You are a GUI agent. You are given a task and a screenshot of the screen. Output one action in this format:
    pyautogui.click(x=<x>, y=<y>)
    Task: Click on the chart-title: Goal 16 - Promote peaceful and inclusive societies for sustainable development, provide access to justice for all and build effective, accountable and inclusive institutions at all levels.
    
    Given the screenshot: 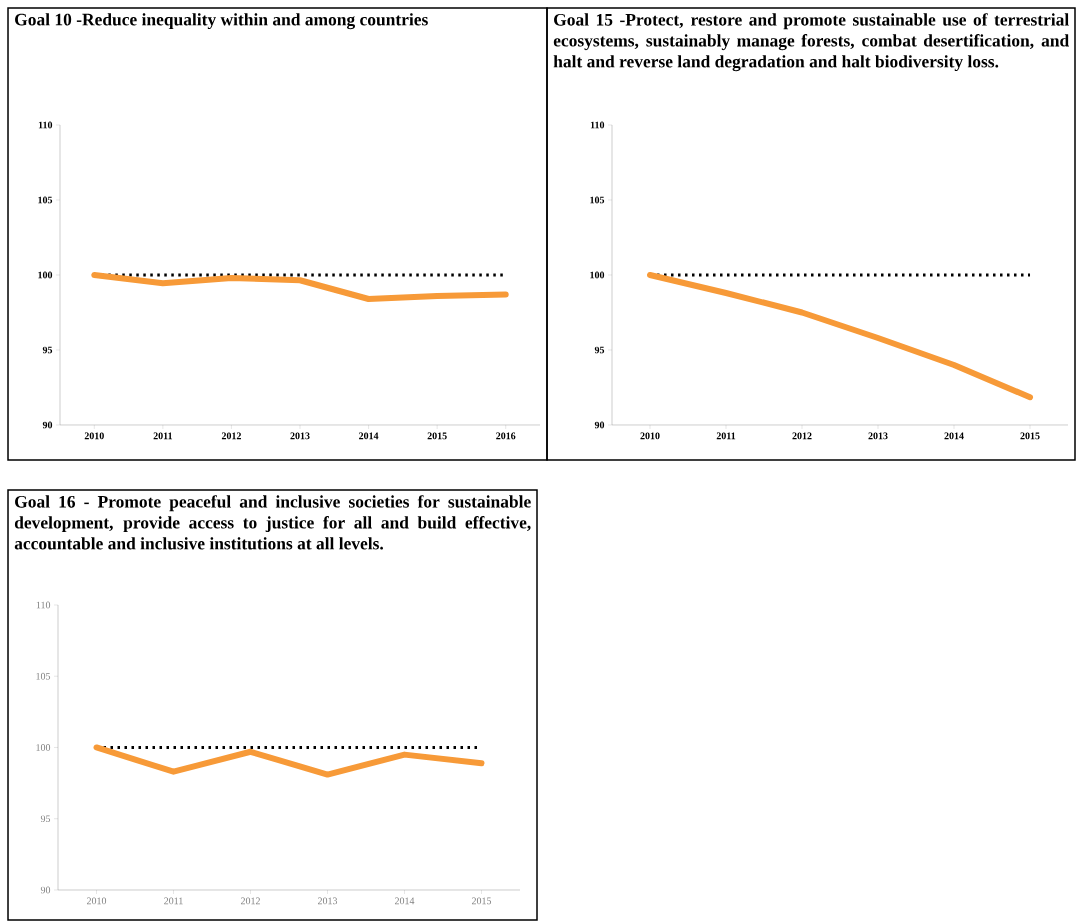 What is the action you would take?
    pyautogui.click(x=272, y=522)
    